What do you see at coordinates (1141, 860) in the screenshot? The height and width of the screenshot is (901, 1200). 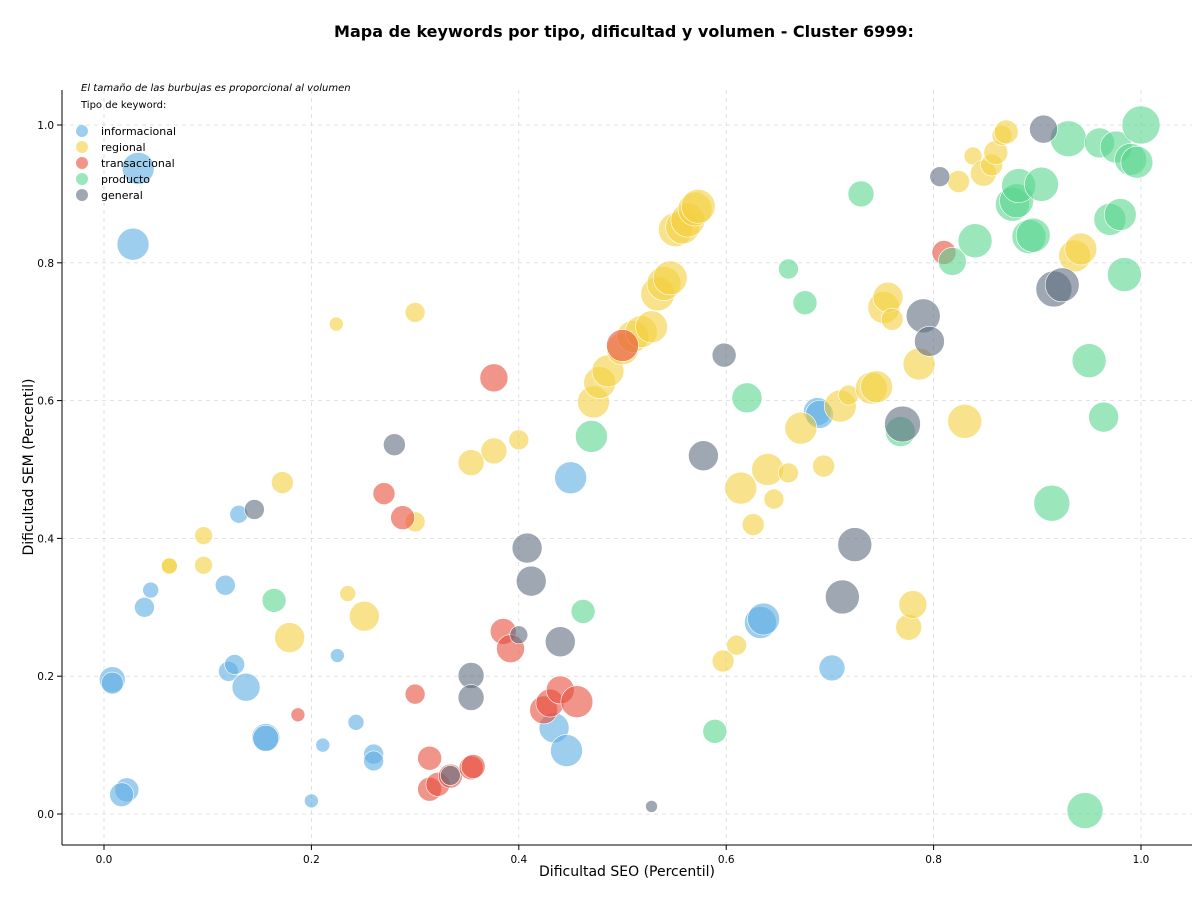 I see `x-tick-label: 1.0` at bounding box center [1141, 860].